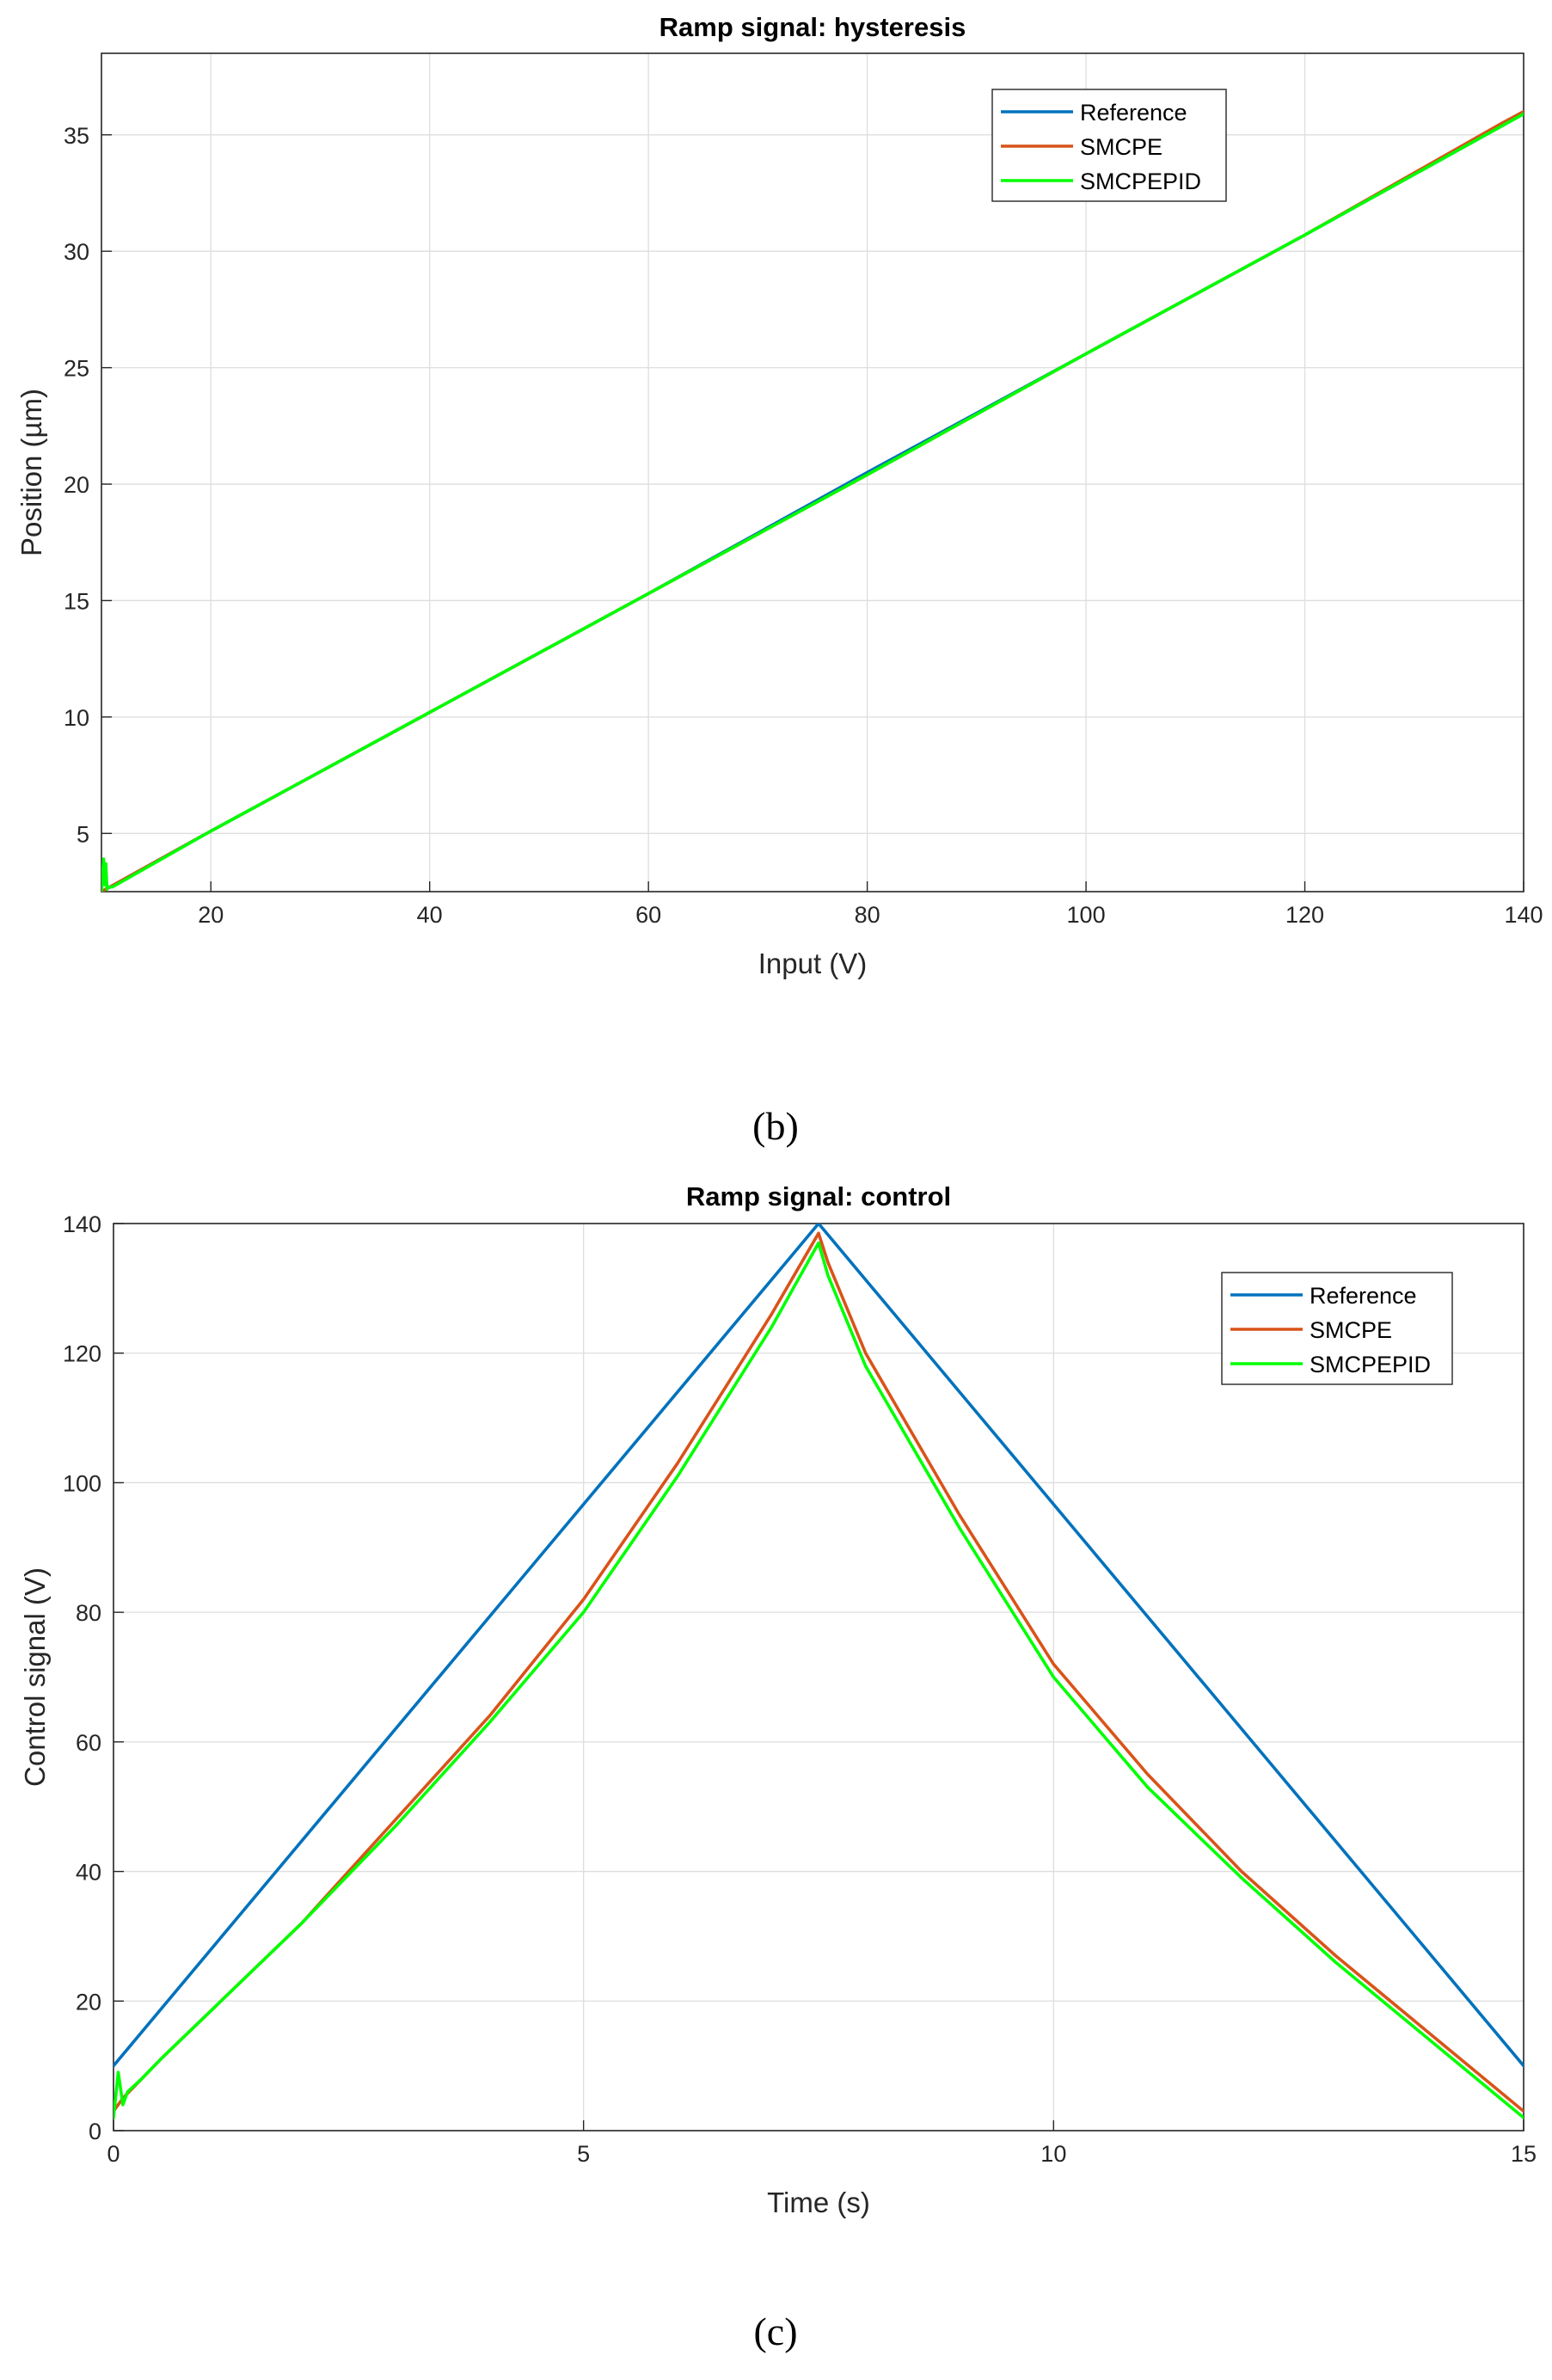  Describe the element at coordinates (82, 1483) in the screenshot. I see `control-y-tick-label: 100` at that location.